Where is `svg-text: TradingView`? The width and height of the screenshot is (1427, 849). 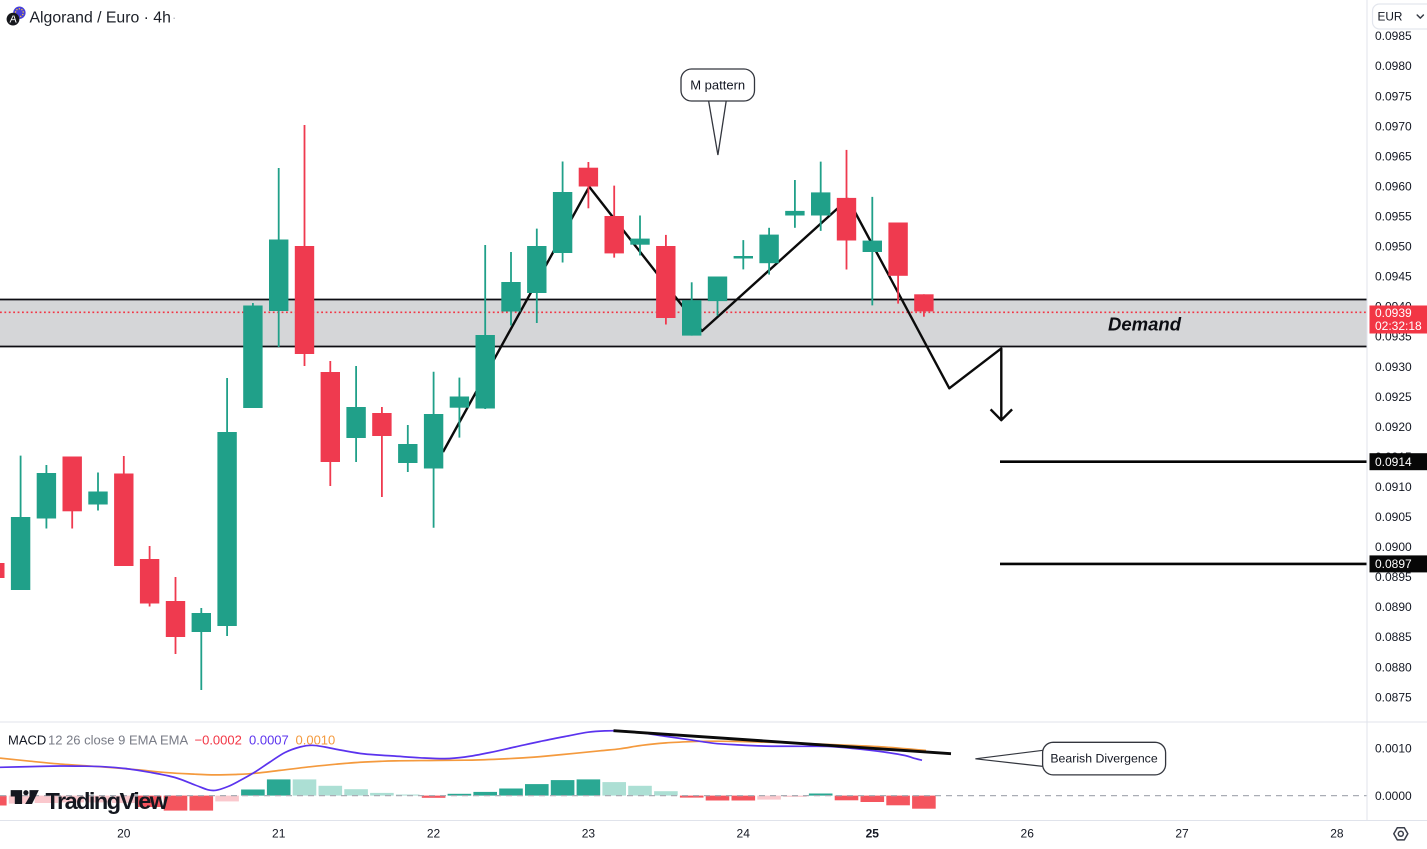
svg-text: TradingView is located at coordinates (107, 801).